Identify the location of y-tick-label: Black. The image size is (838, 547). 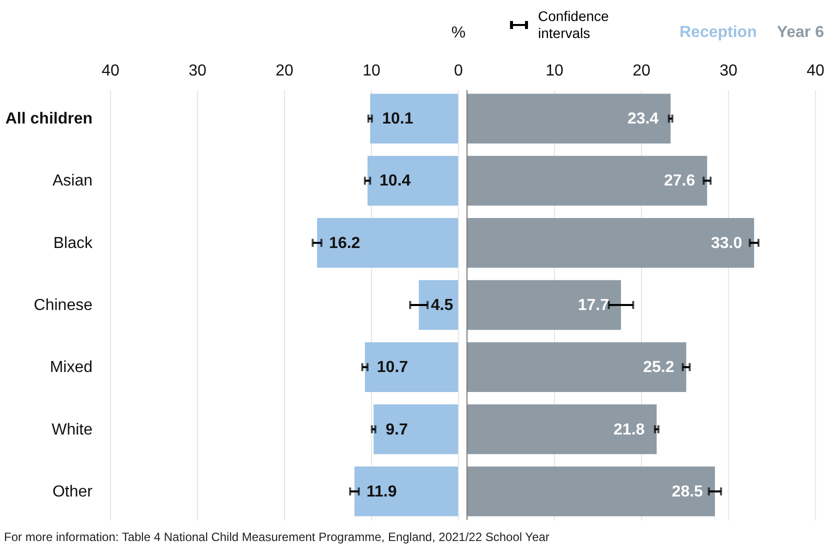
(73, 243).